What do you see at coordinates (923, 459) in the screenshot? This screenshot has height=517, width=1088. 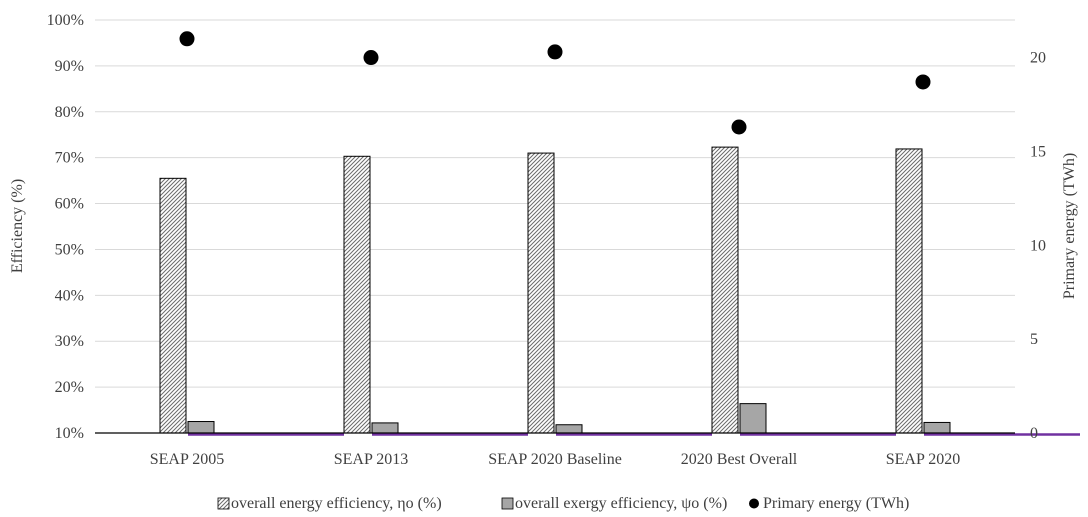 I see `x-tick-label: SEAP 2020` at bounding box center [923, 459].